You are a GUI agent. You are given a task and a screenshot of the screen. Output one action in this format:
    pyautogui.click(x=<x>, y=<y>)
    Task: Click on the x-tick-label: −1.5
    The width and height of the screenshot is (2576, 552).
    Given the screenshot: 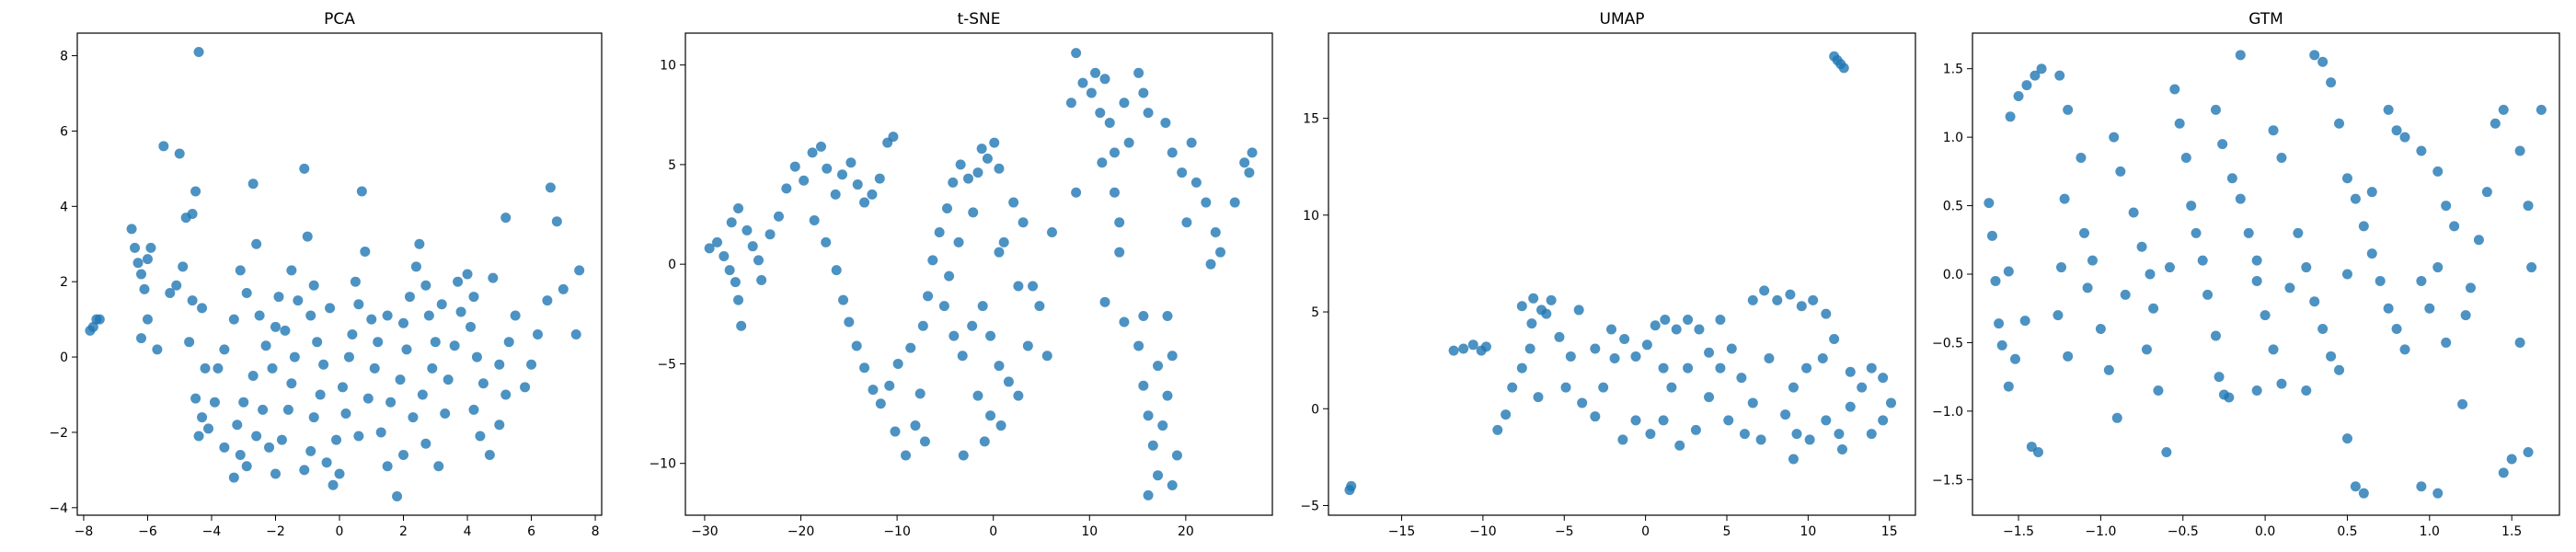 What is the action you would take?
    pyautogui.click(x=2018, y=531)
    